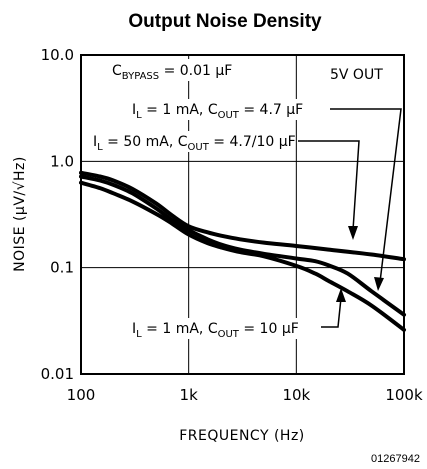  I want to click on output-annotation: 5V OUT, so click(356, 75).